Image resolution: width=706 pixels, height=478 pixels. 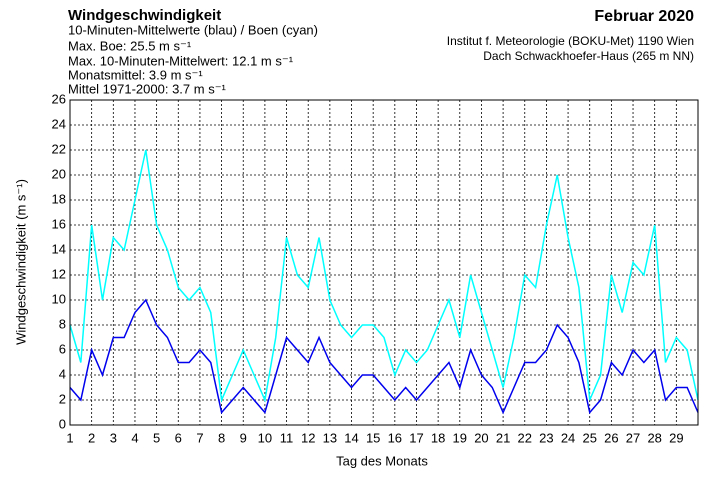 I want to click on x-tick-label: 6, so click(x=178, y=437).